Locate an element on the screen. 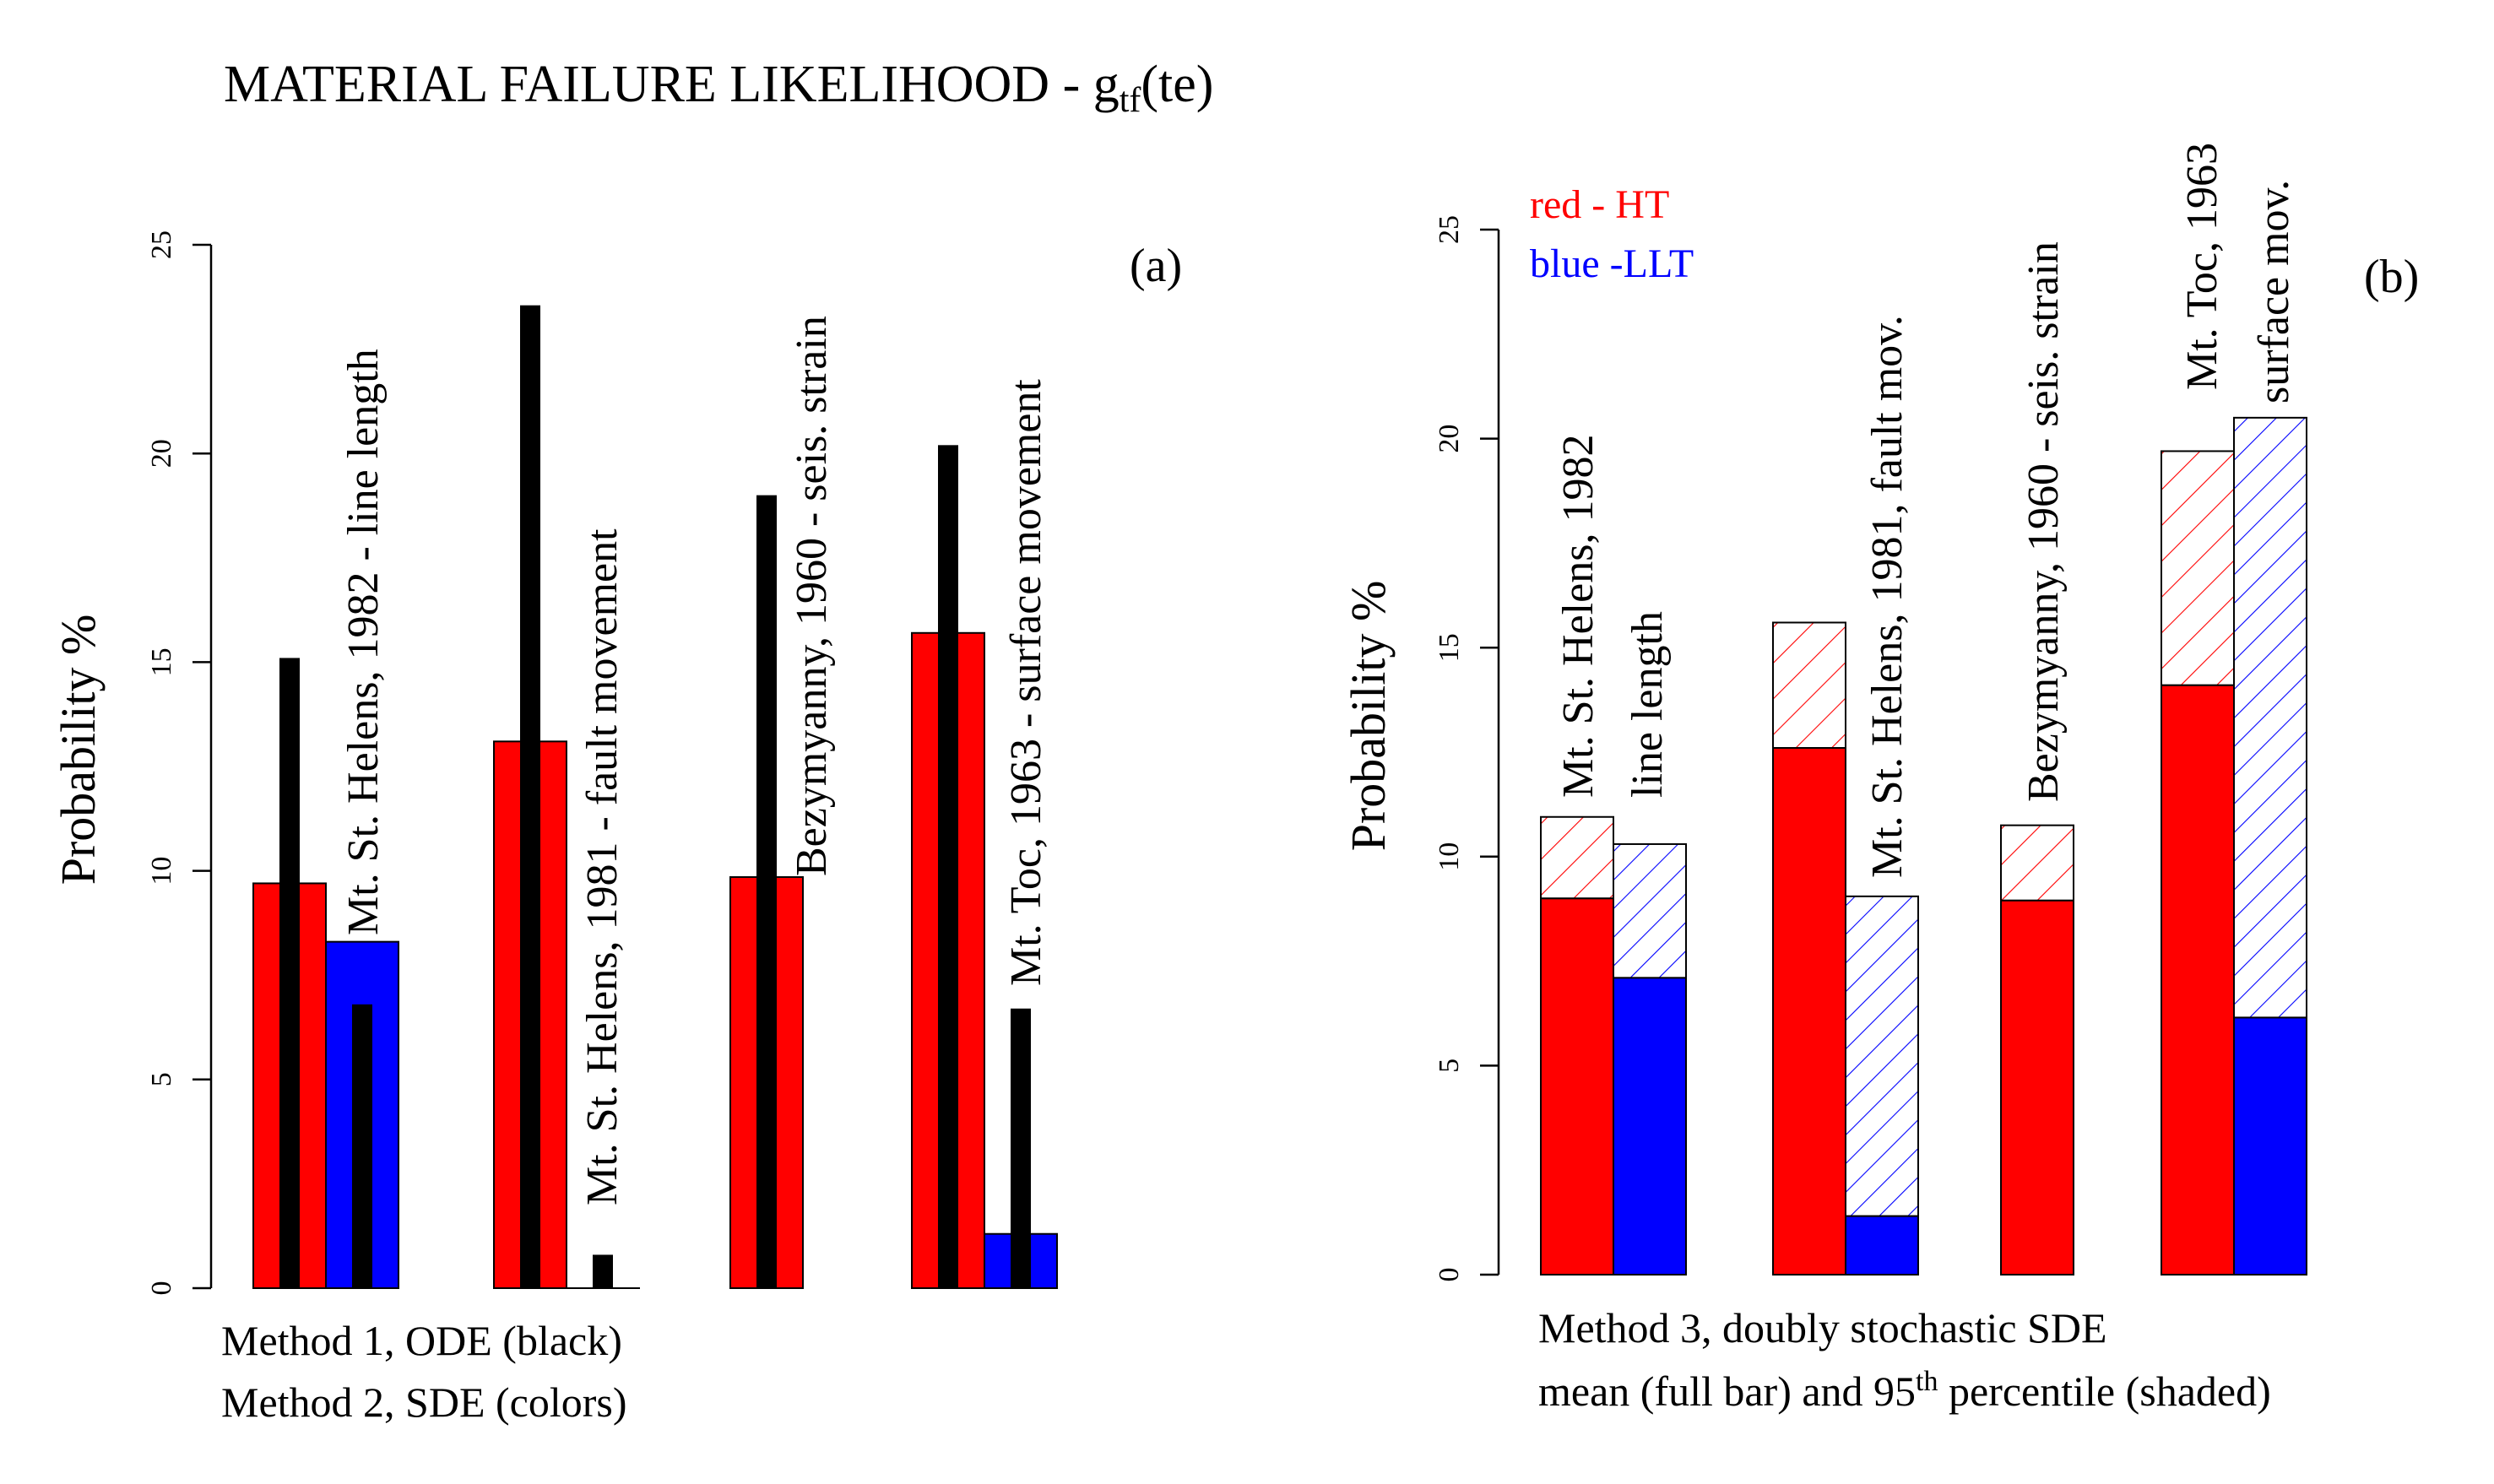 This screenshot has height=1484, width=2494. panel-b-note-line1: Method 3, doubly stochastic SDE is located at coordinates (1822, 1327).